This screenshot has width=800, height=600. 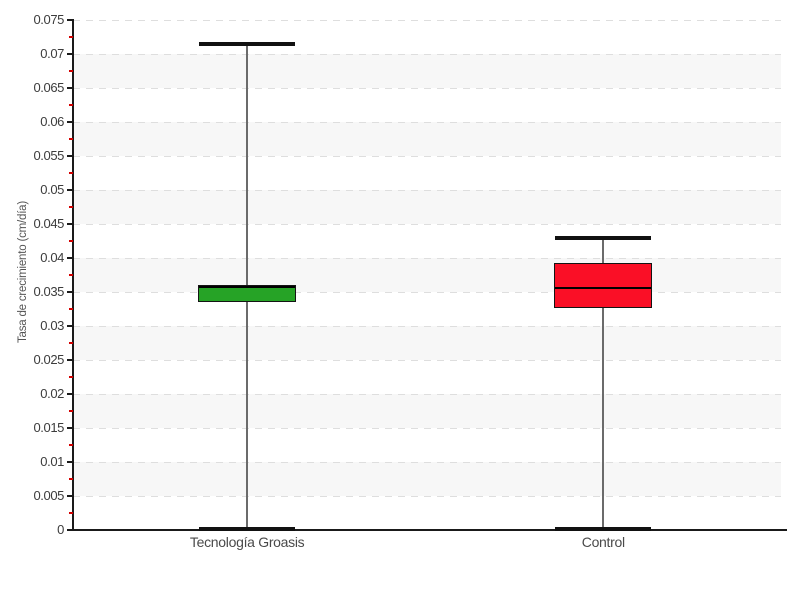 I want to click on x-tick-label: Control, so click(x=603, y=542).